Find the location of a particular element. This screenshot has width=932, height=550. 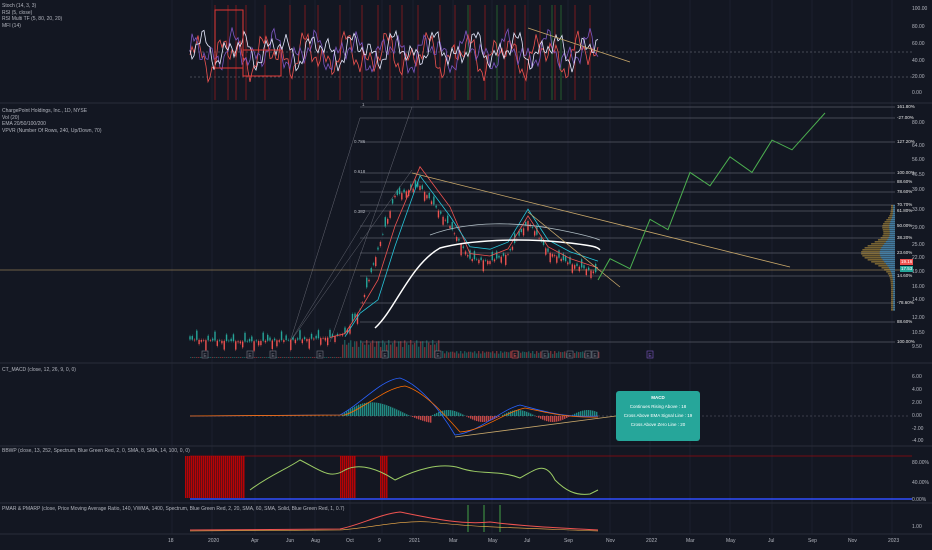

earnings-marker-text: E is located at coordinates (650, 356).